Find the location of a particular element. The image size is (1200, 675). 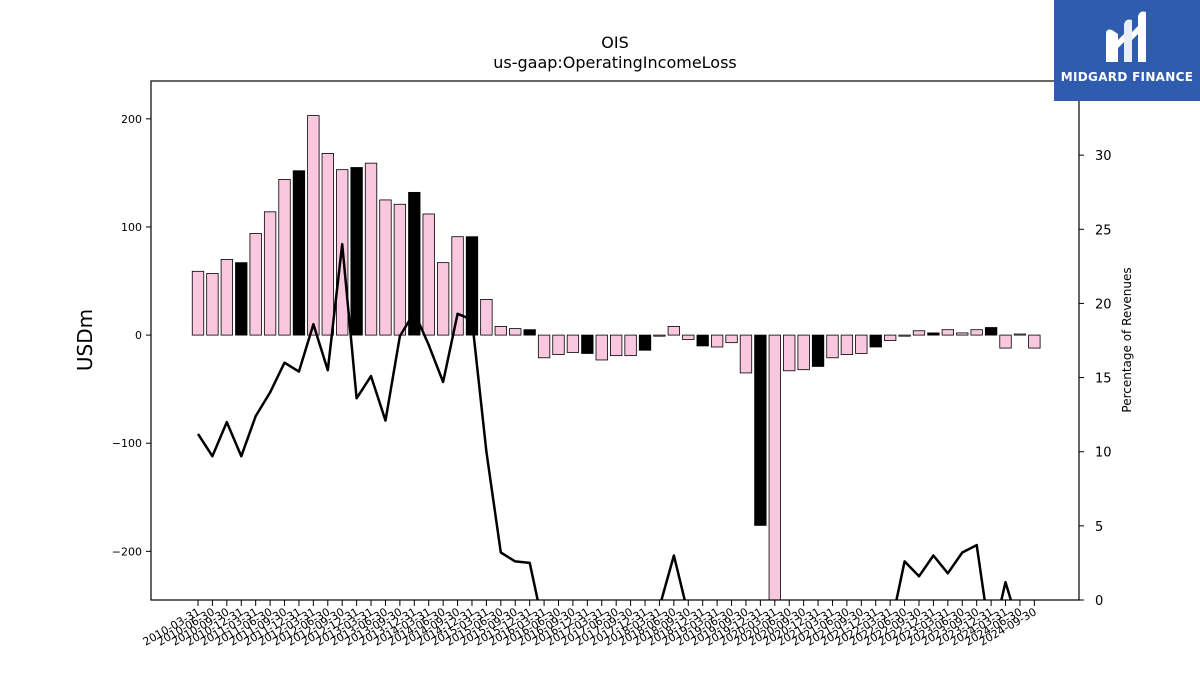

y-axis-right: 0 5 10 15 20 25 30 is located at coordinates (1095, 379).